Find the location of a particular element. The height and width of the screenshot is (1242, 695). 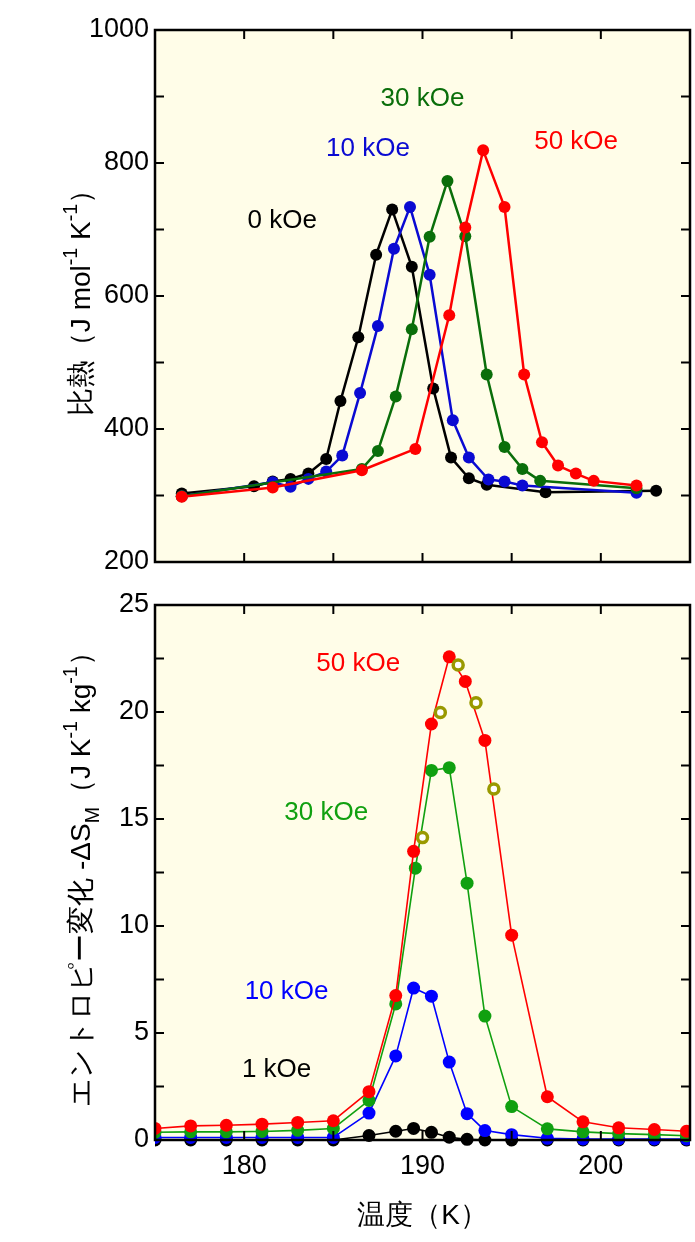

y-tick-label: 15 is located at coordinates (133, 817).